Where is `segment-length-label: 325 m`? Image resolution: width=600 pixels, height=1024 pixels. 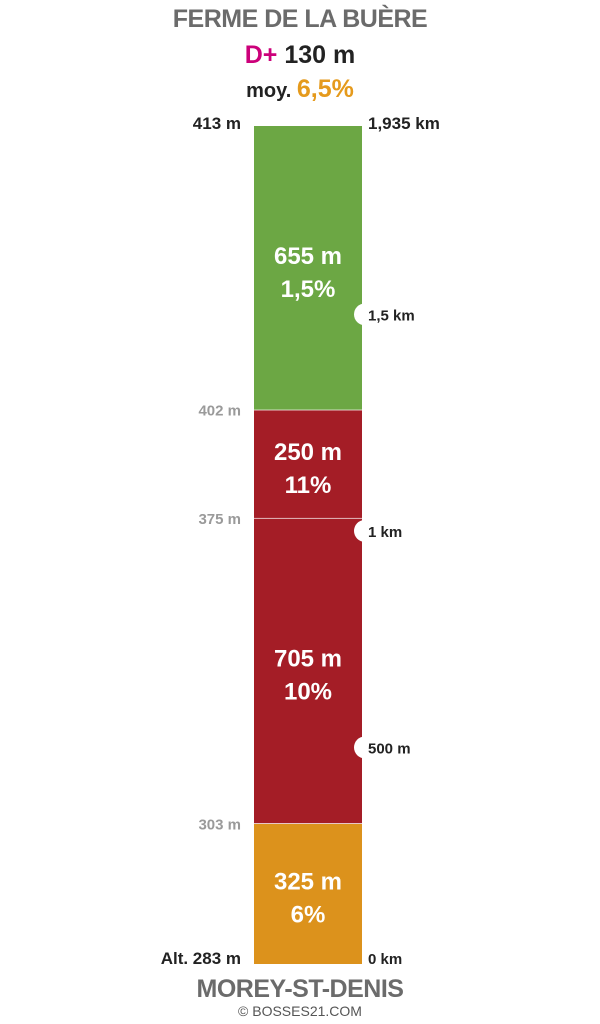 segment-length-label: 325 m is located at coordinates (308, 882).